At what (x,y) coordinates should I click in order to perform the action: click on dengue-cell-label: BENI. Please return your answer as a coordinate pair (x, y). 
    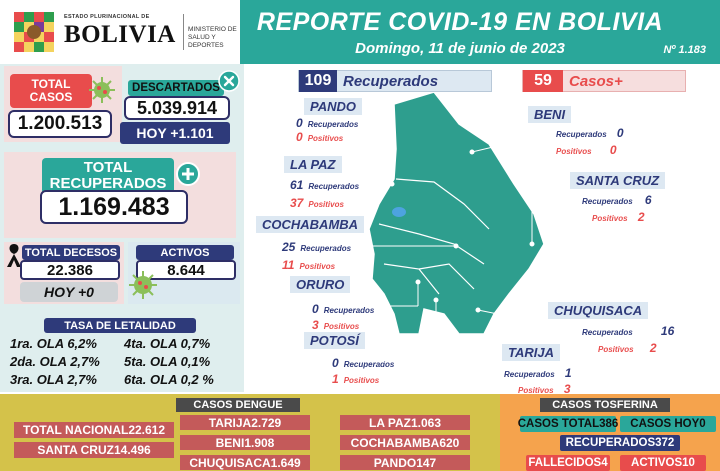
    Looking at the image, I should click on (230, 442).